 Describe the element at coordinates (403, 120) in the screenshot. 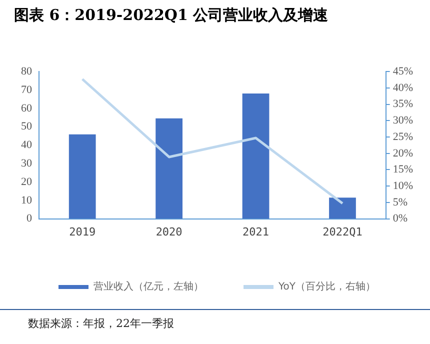

I see `y2-tick-label: 30%` at that location.